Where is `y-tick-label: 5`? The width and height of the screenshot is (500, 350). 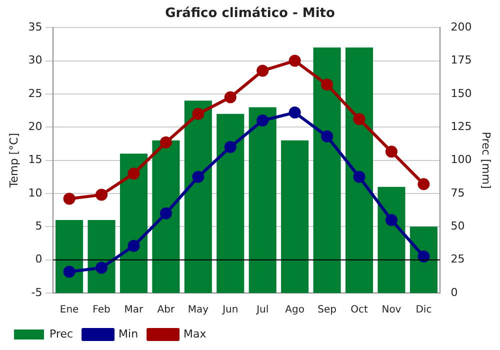 y-tick-label: 5 is located at coordinates (38, 226).